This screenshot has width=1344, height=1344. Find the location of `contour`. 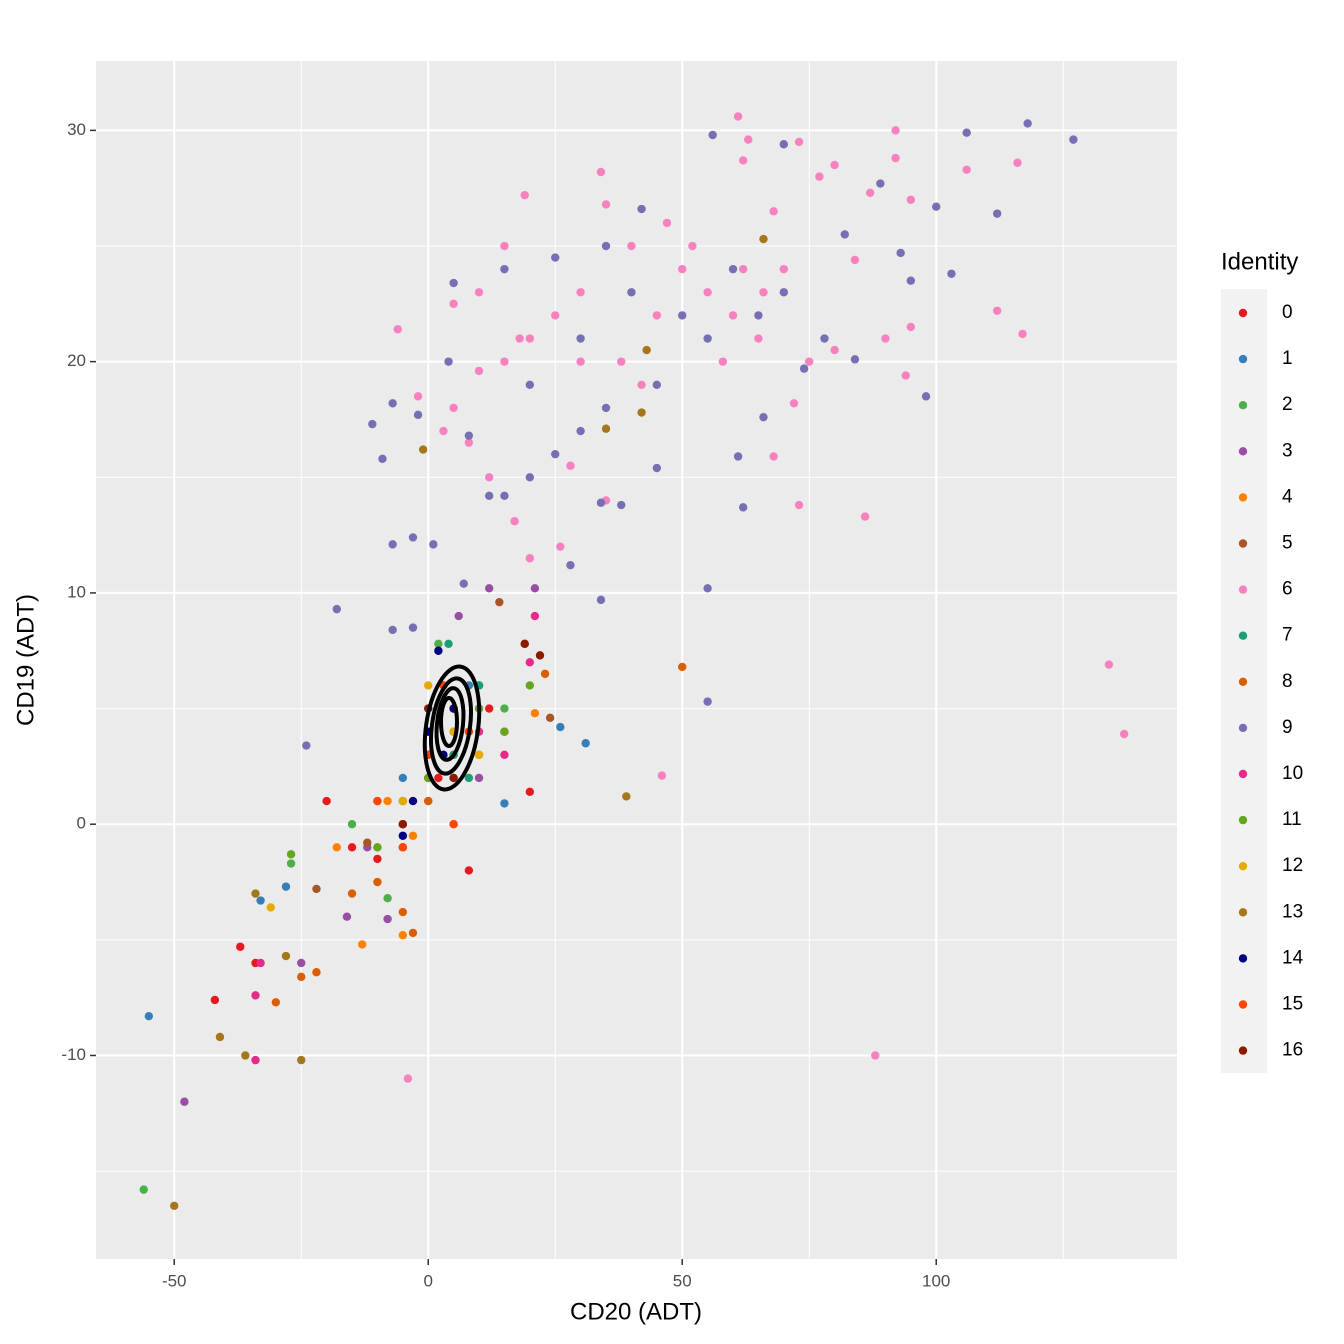

contour is located at coordinates (452, 728).